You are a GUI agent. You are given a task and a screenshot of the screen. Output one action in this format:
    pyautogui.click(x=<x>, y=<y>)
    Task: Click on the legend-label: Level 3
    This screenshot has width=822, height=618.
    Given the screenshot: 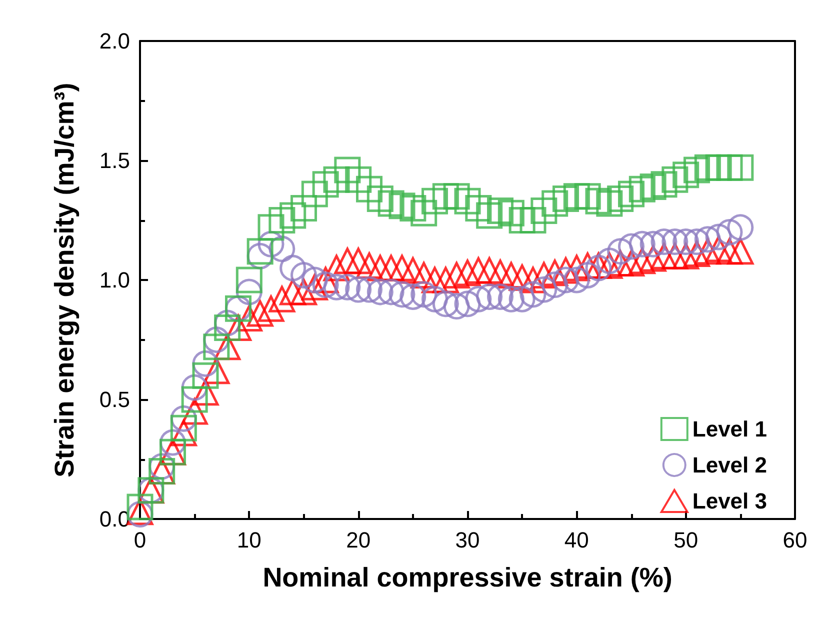 What is the action you would take?
    pyautogui.click(x=730, y=501)
    